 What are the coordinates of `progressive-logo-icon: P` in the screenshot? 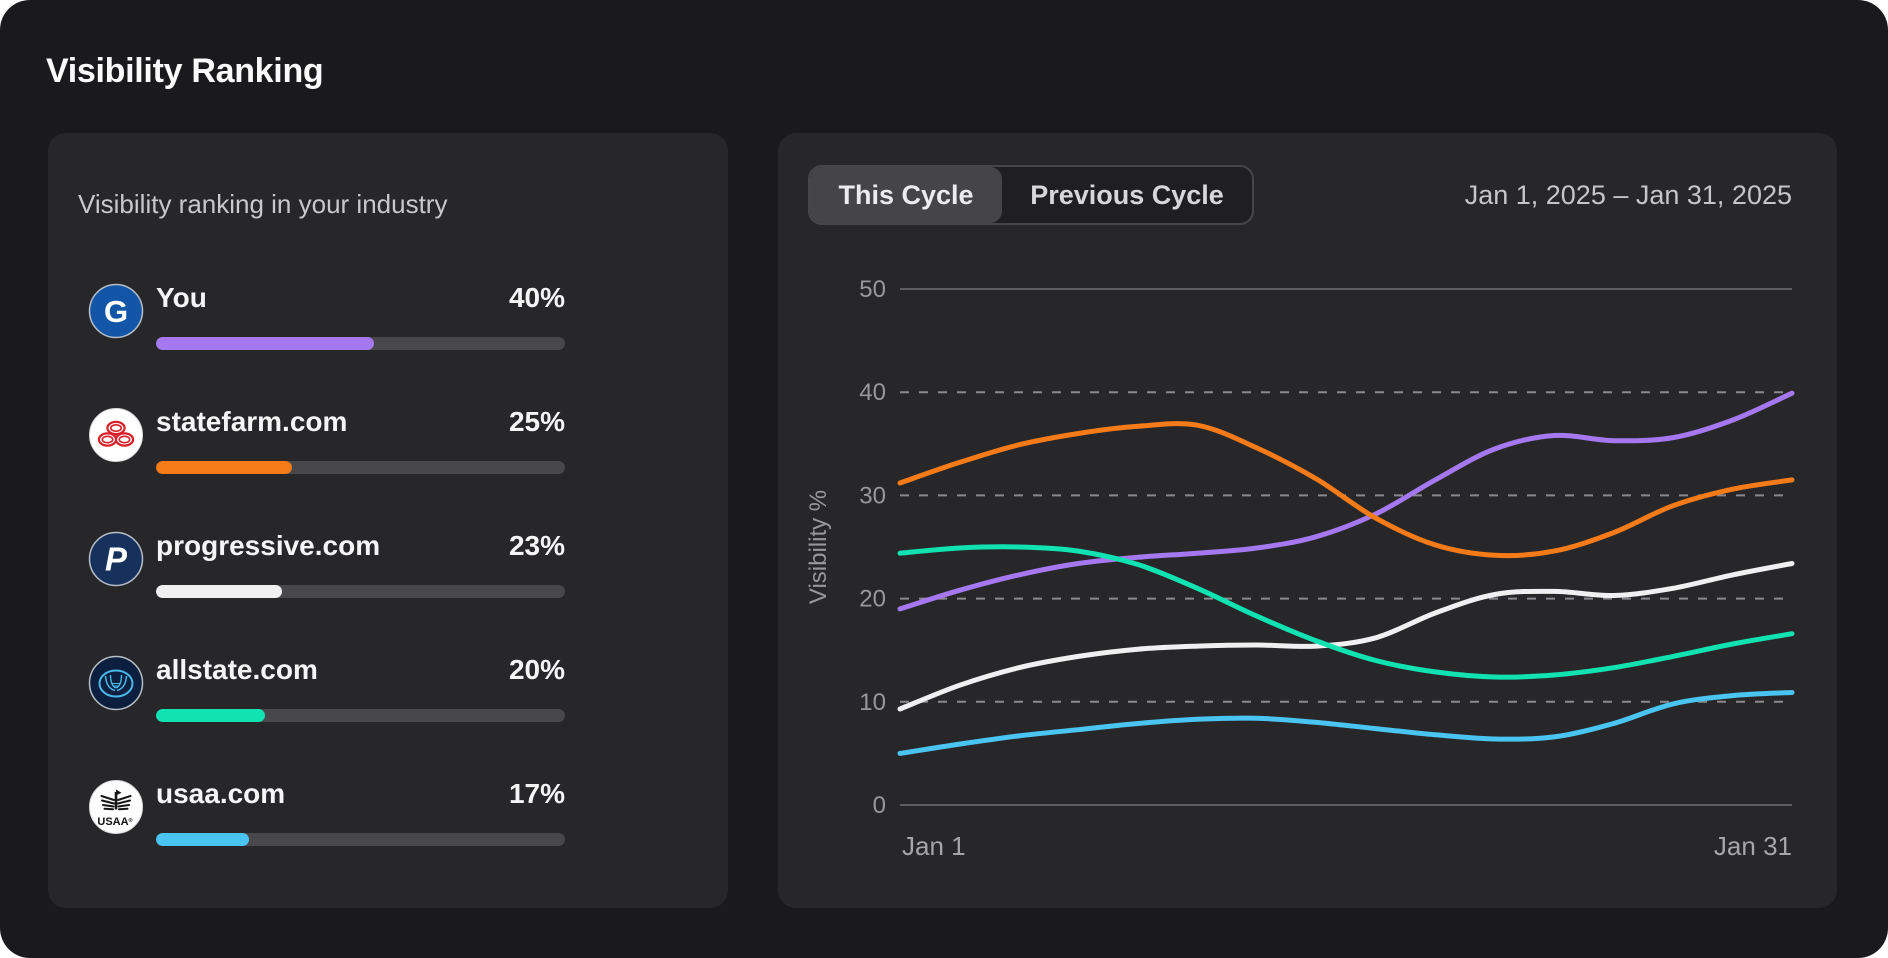 It's located at (116, 559).